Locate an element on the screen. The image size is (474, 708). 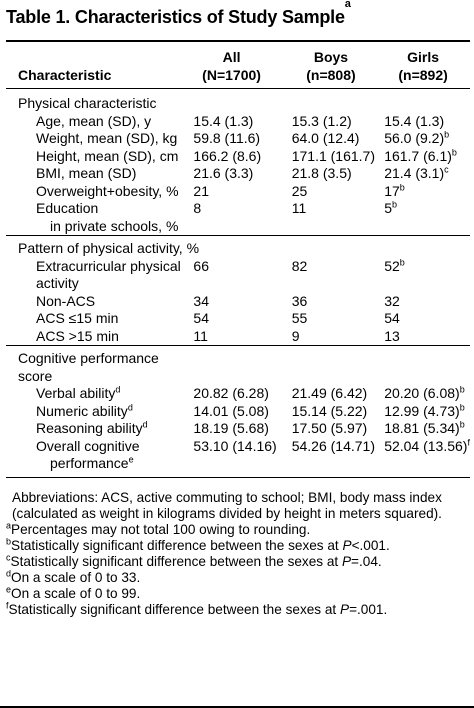
row-label-text: Height, mean (SD), cm is located at coordinates (107, 155).